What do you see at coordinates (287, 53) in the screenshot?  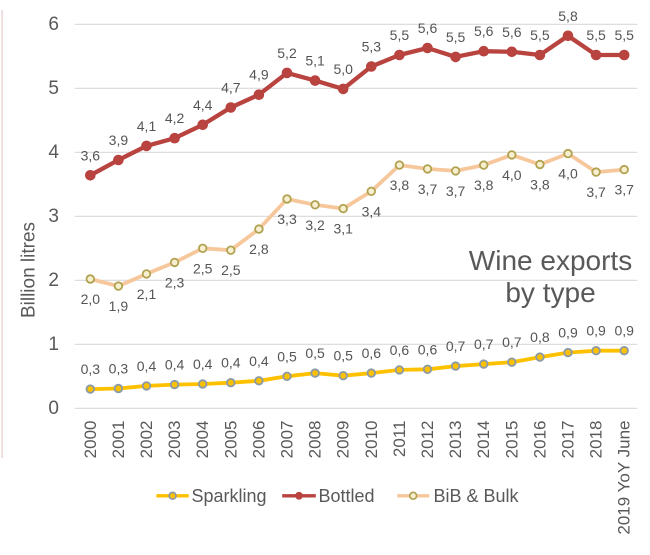 I see `svg-text: 5,2` at bounding box center [287, 53].